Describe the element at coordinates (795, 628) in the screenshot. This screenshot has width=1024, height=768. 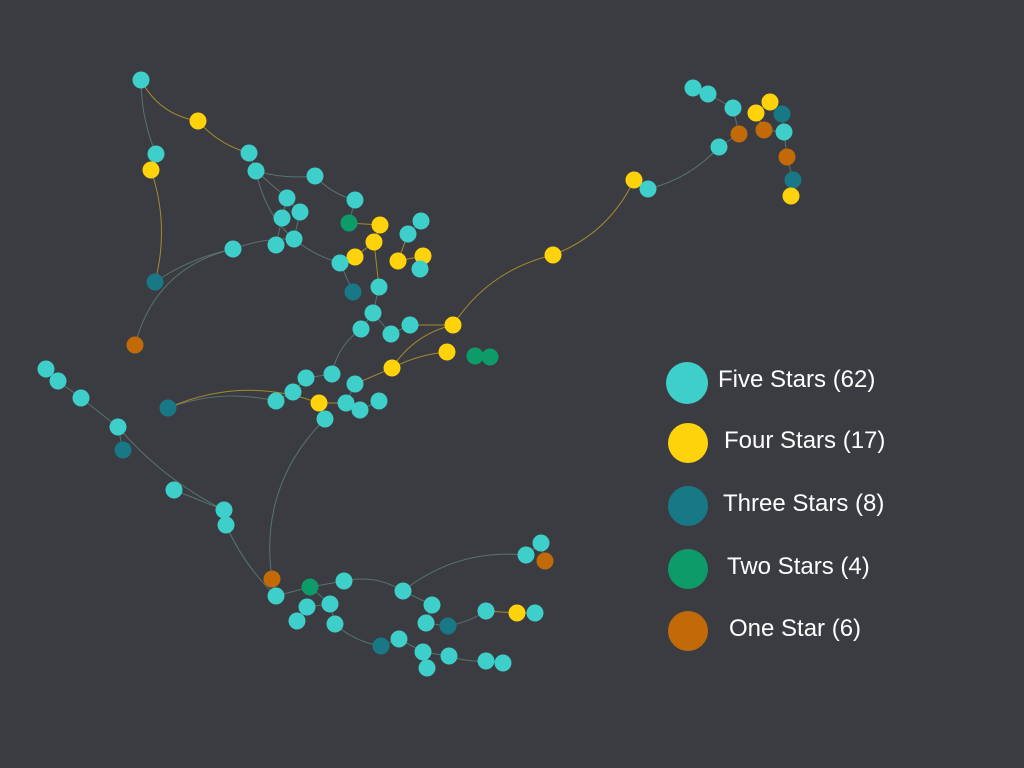
I see `legend-label-one-star: One Star (6)` at that location.